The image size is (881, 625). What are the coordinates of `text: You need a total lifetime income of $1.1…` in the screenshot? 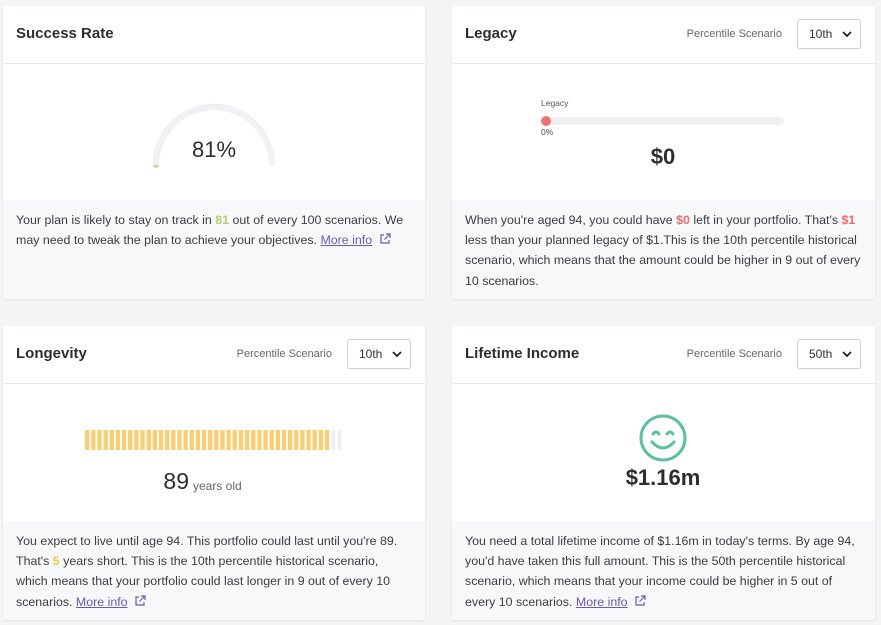 It's located at (660, 571).